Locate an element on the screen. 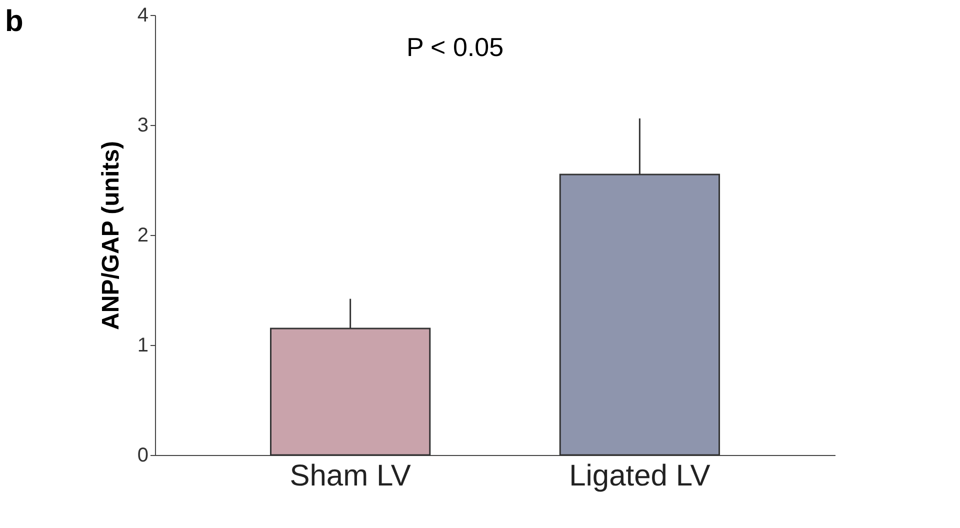 Image resolution: width=960 pixels, height=528 pixels. y-tick-label: 4 is located at coordinates (142, 15).